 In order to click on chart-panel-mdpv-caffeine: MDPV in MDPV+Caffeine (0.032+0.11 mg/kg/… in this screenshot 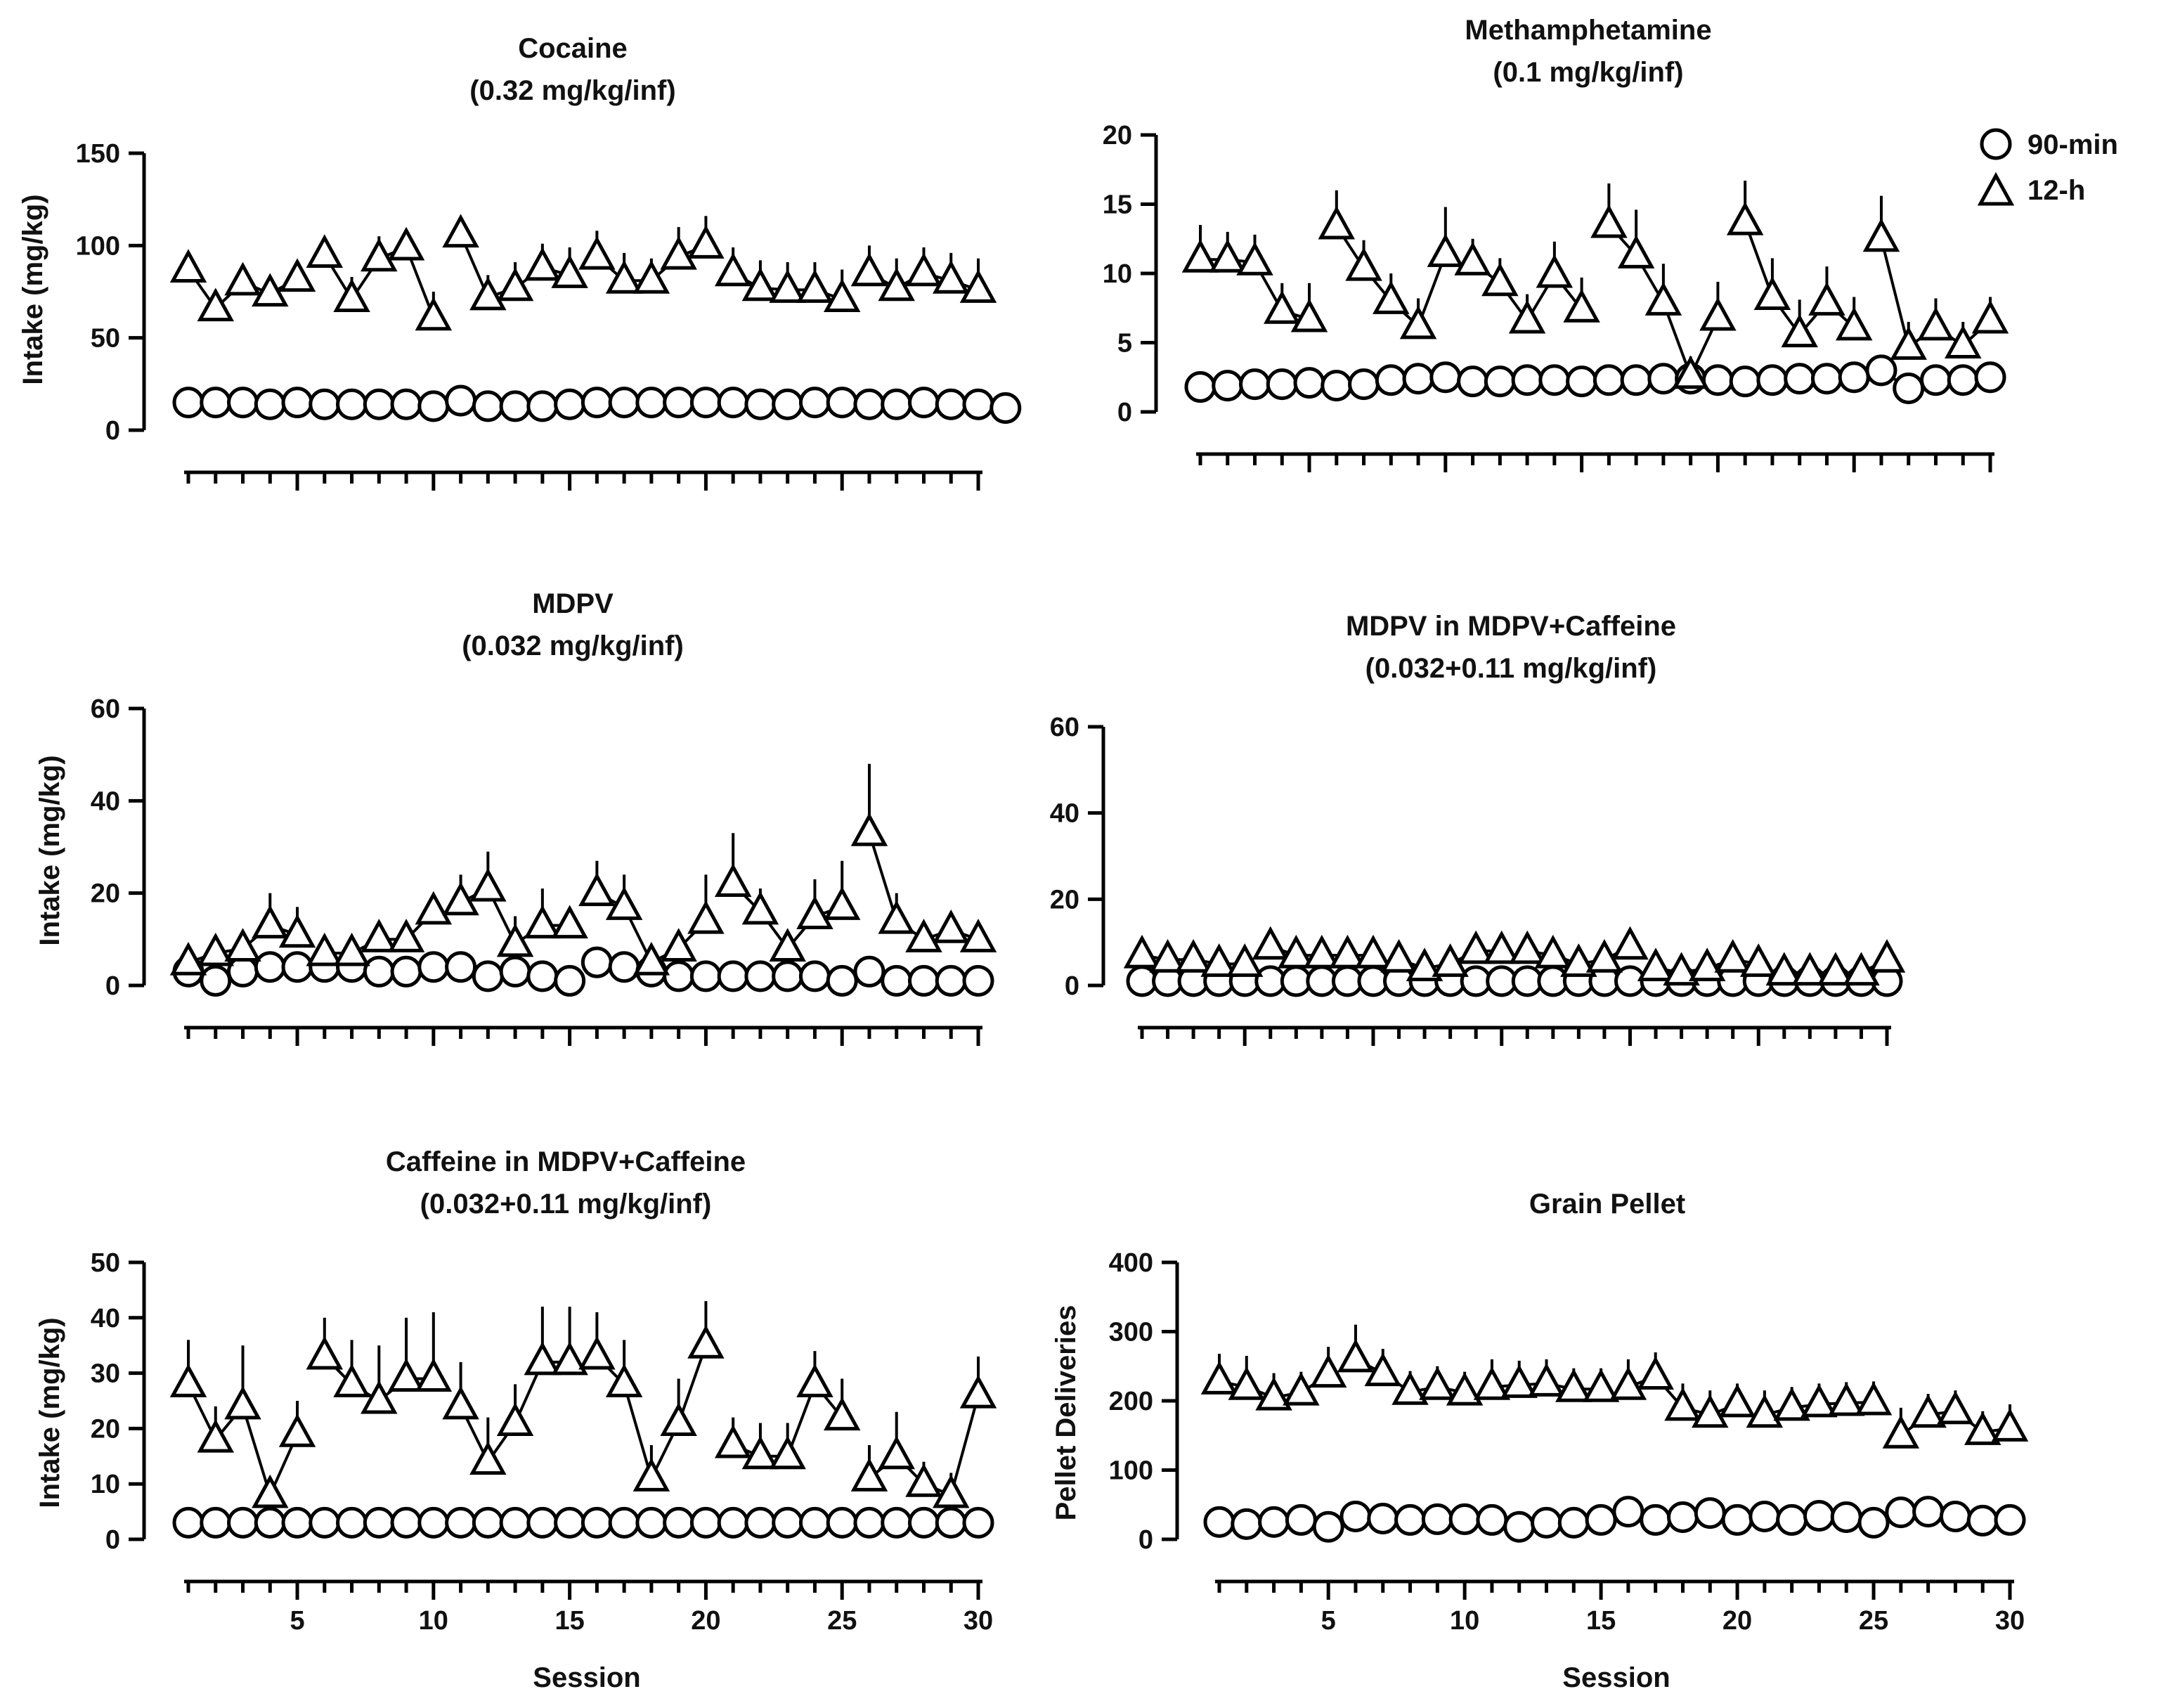, I will do `click(1478, 828)`.